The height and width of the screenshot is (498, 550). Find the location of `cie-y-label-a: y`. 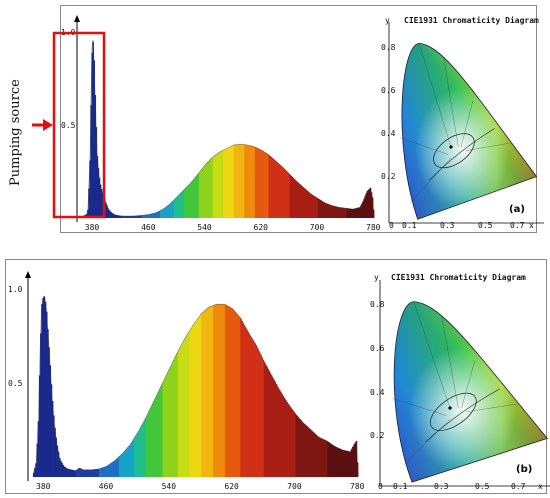

cie-y-label-a: y is located at coordinates (387, 20).